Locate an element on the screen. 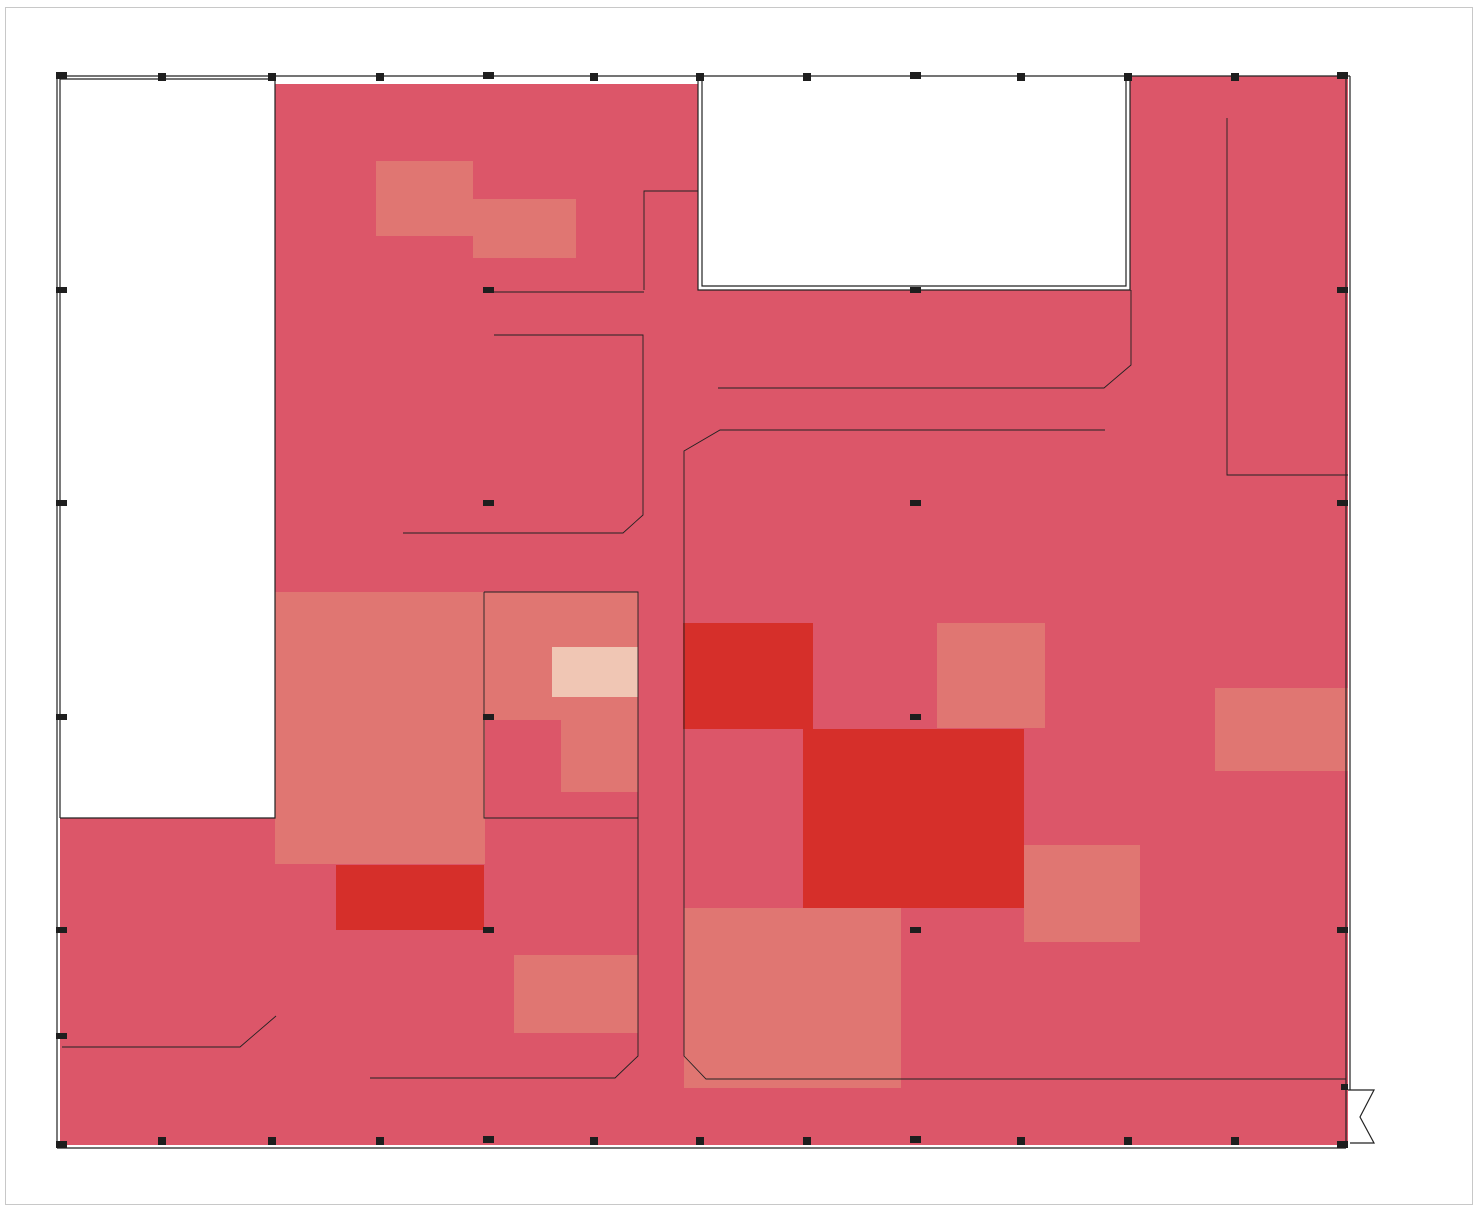 This screenshot has width=1479, height=1209. high-intensity-zones is located at coordinates (680, 776).